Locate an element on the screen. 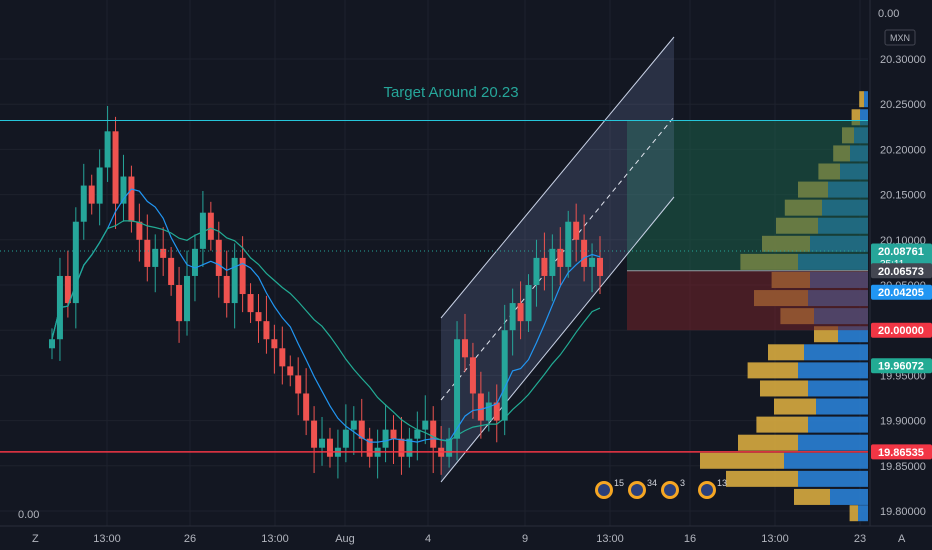  event-count: 13 is located at coordinates (722, 483).